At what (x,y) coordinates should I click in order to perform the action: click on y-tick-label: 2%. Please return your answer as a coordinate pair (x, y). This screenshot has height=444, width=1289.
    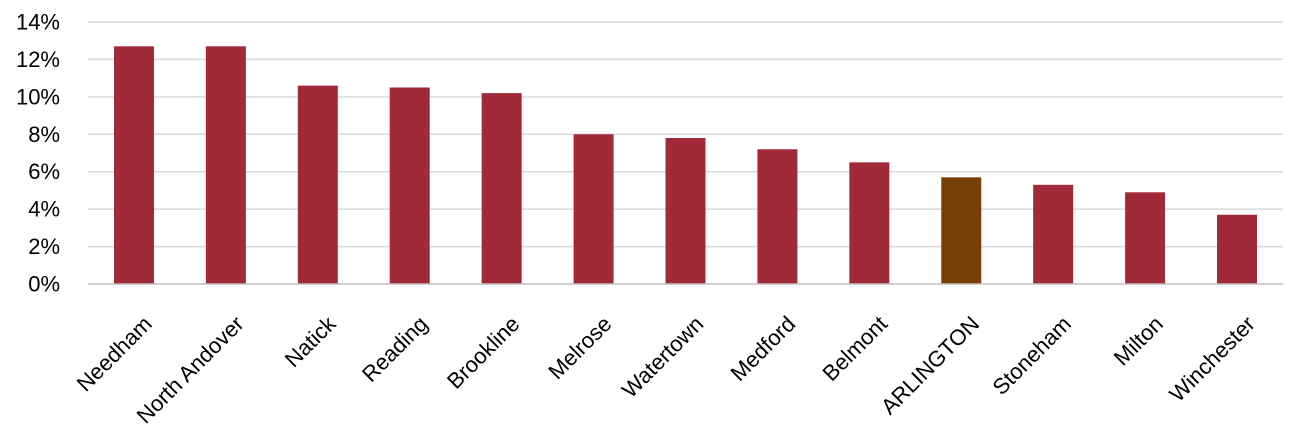
    Looking at the image, I should click on (44, 246).